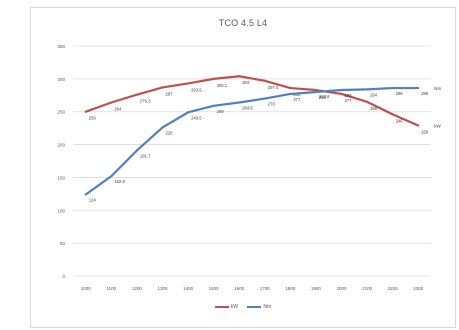 This screenshot has height=330, width=459. I want to click on data-label-kw-11: 265, so click(374, 108).